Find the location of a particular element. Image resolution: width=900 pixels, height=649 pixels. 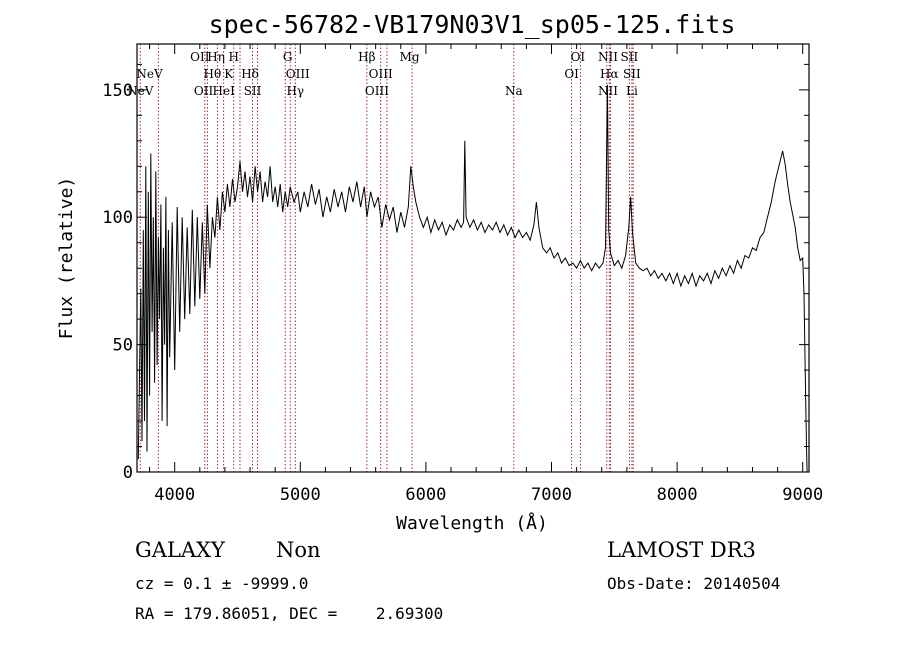

survey-name: LAMOST DR3 is located at coordinates (681, 550).